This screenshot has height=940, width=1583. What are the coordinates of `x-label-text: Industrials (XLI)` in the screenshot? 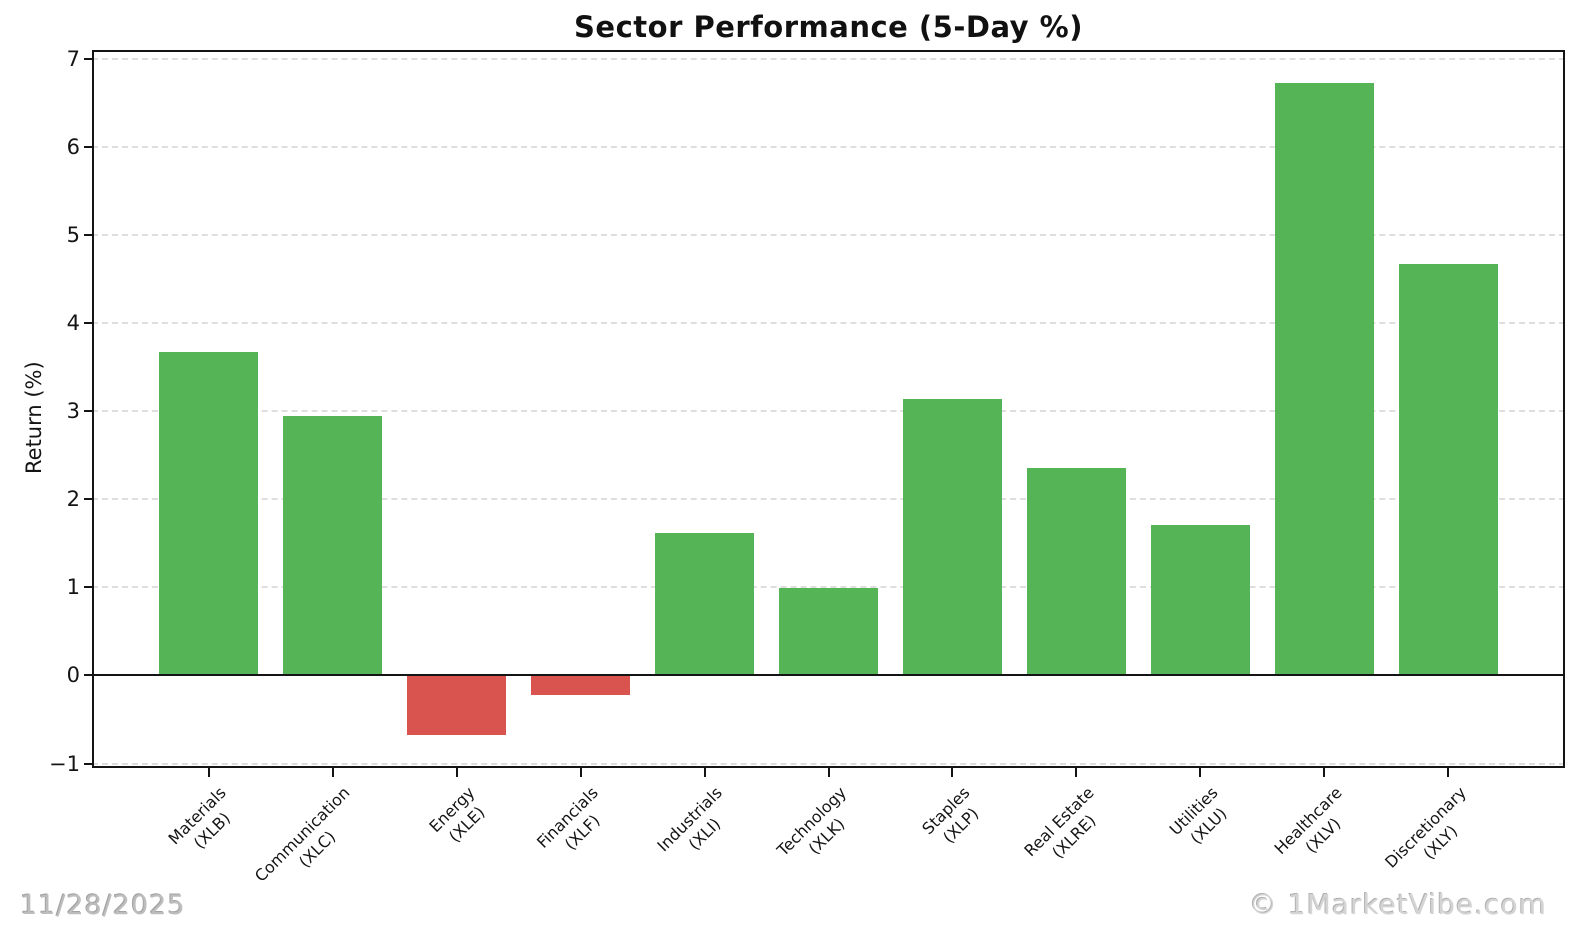 It's located at (689, 819).